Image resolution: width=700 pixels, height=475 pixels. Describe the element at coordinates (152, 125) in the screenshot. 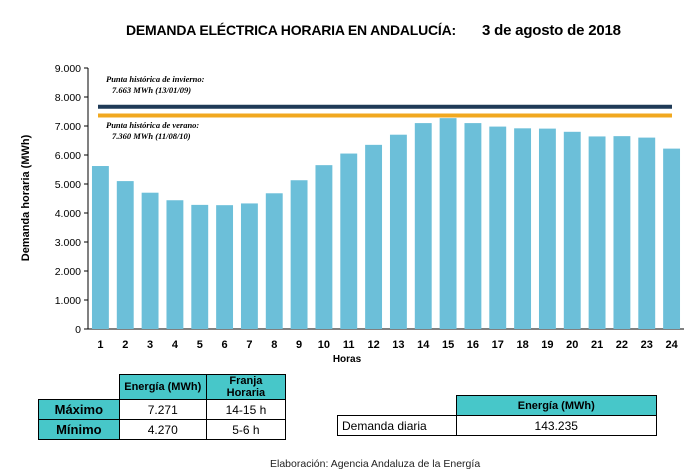

I see `reference-label: Punta histórica de verano:` at that location.